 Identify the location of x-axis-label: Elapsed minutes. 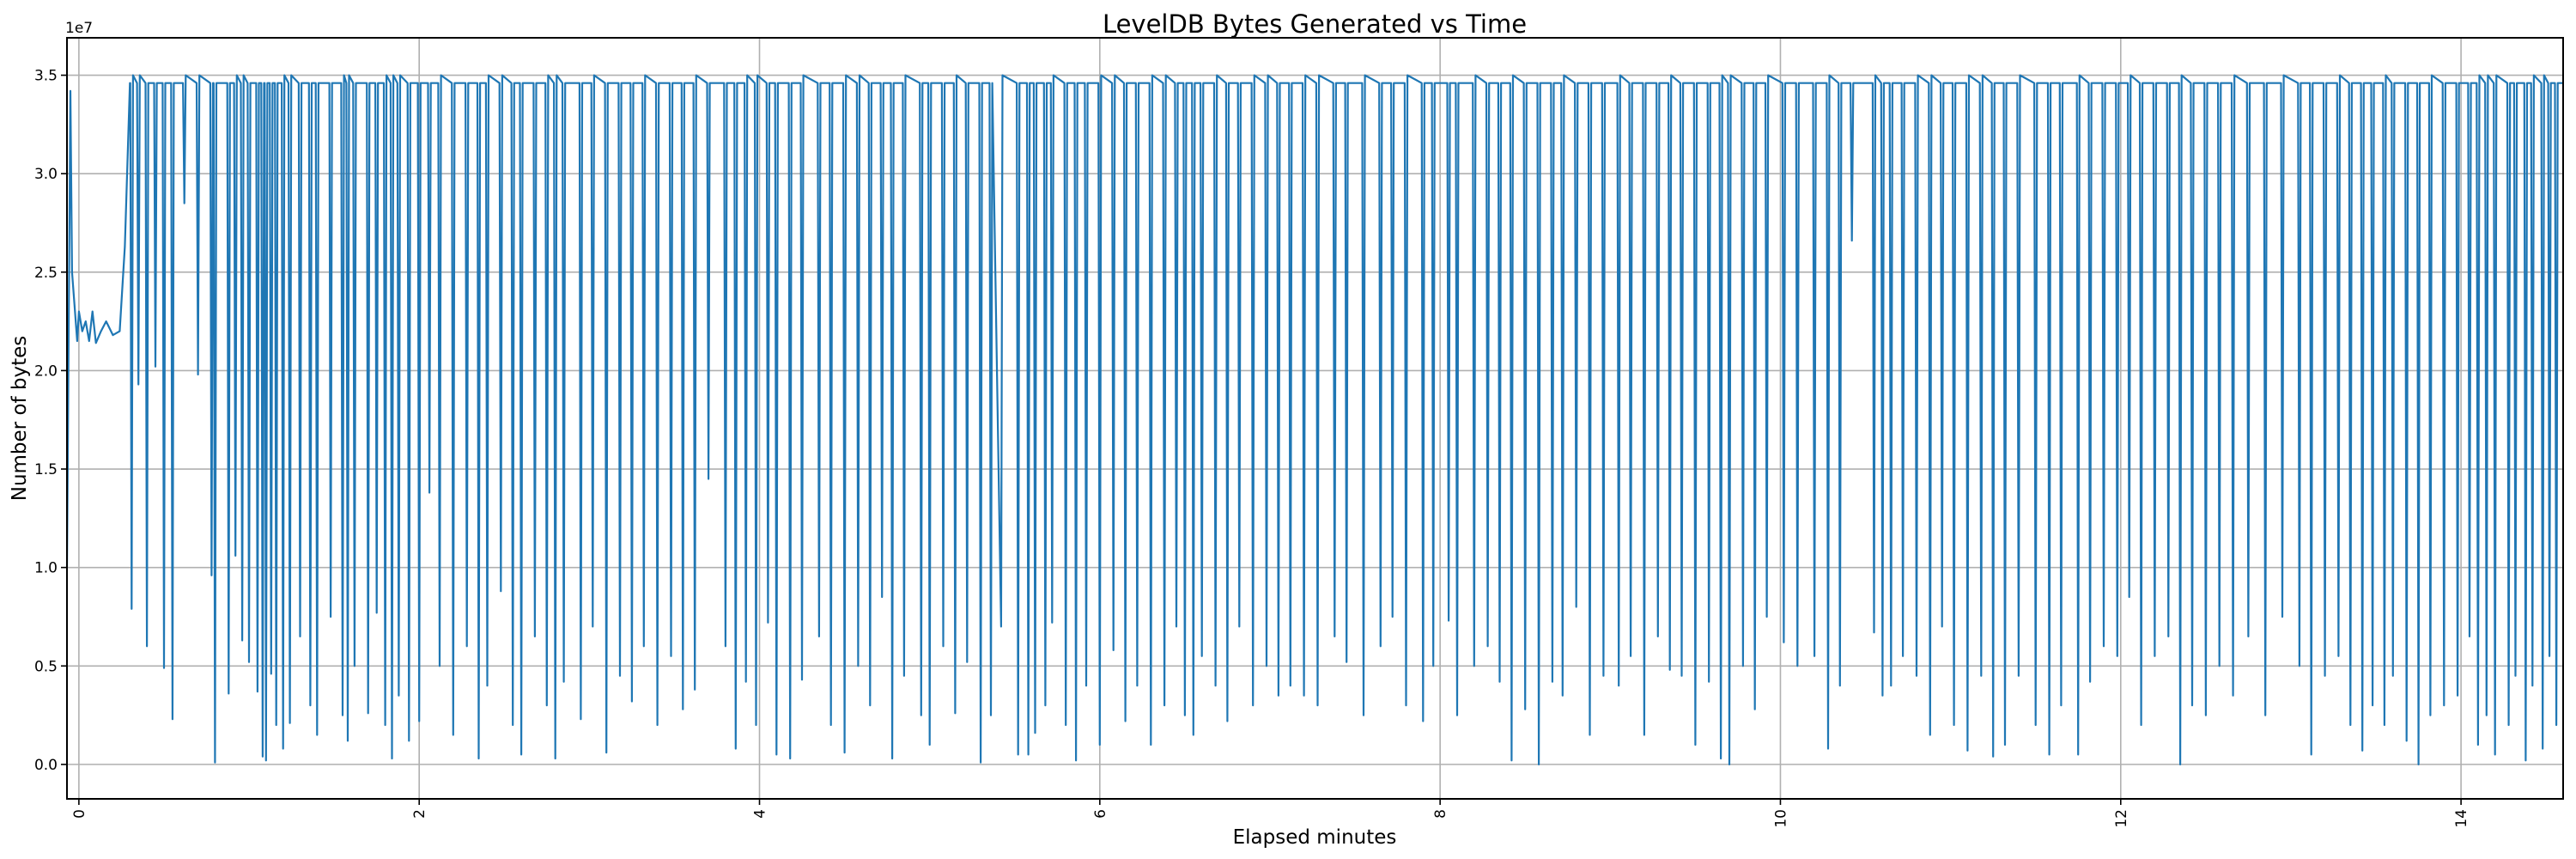
(1315, 837).